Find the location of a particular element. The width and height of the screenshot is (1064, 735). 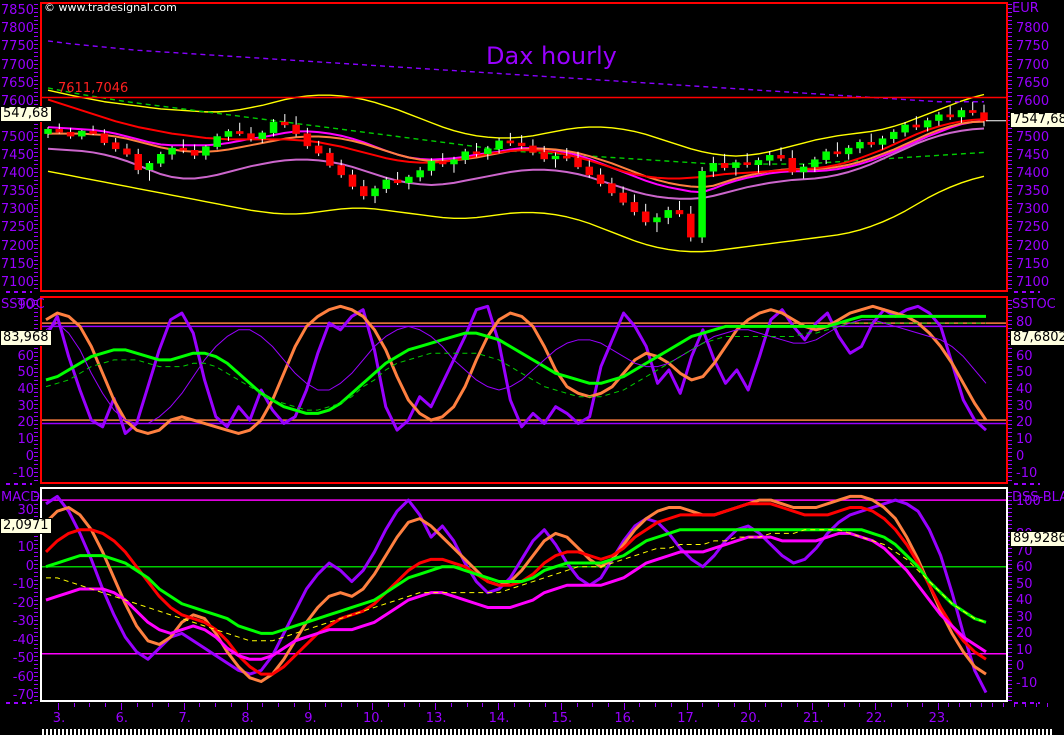

ma-magenta-fast is located at coordinates (516, 157).